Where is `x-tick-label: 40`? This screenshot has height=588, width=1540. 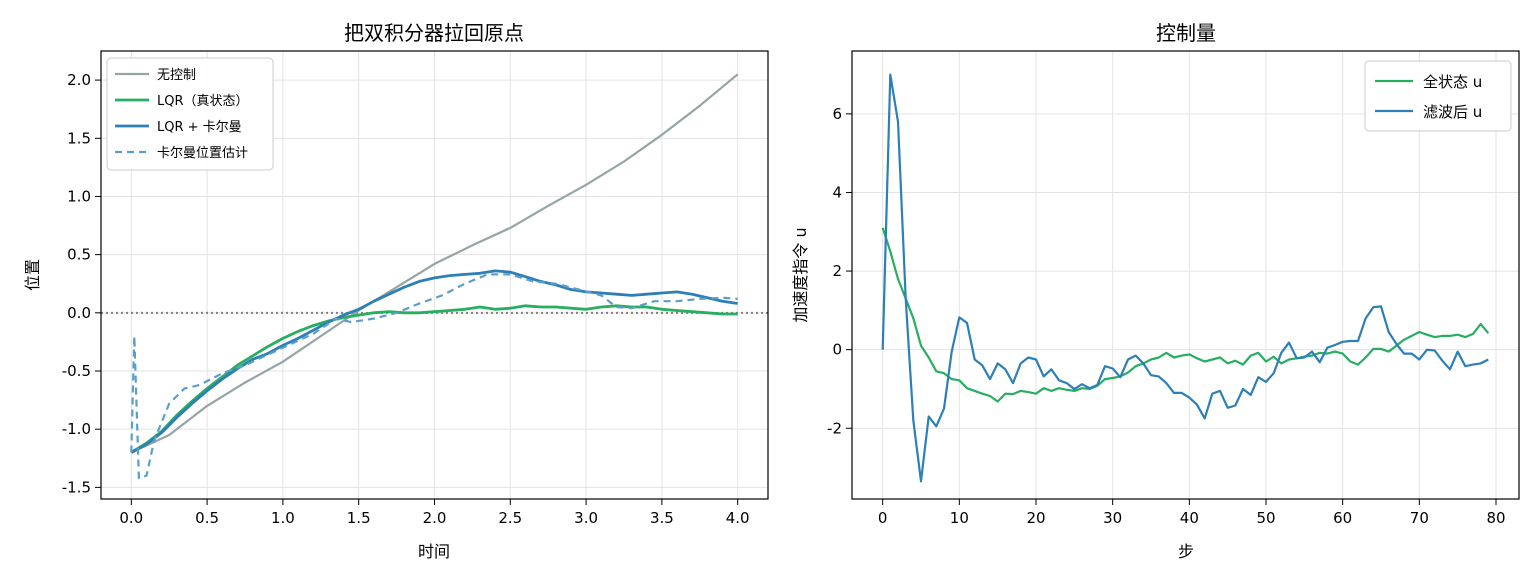 x-tick-label: 40 is located at coordinates (1189, 518).